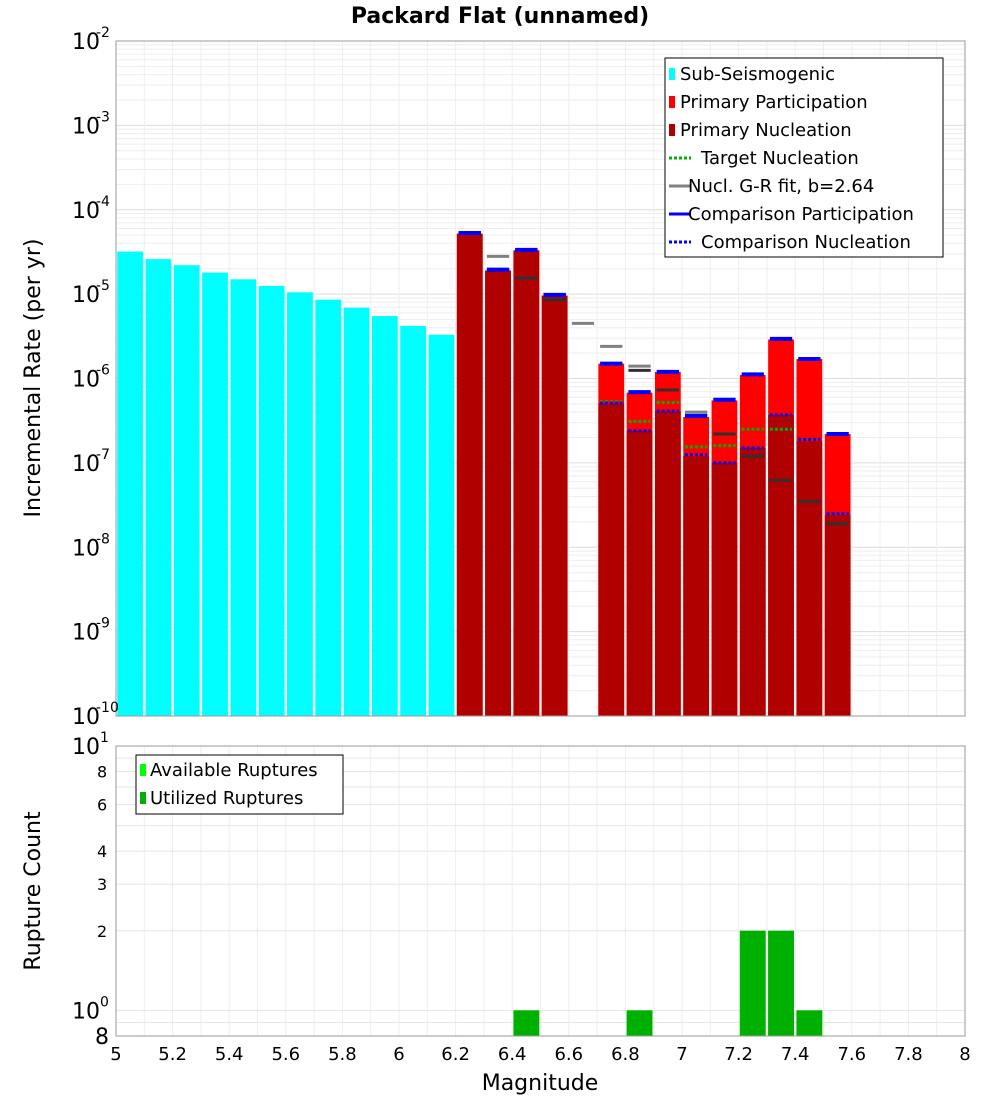  I want to click on bottom-y-axis-label: Rupture Count, so click(33, 891).